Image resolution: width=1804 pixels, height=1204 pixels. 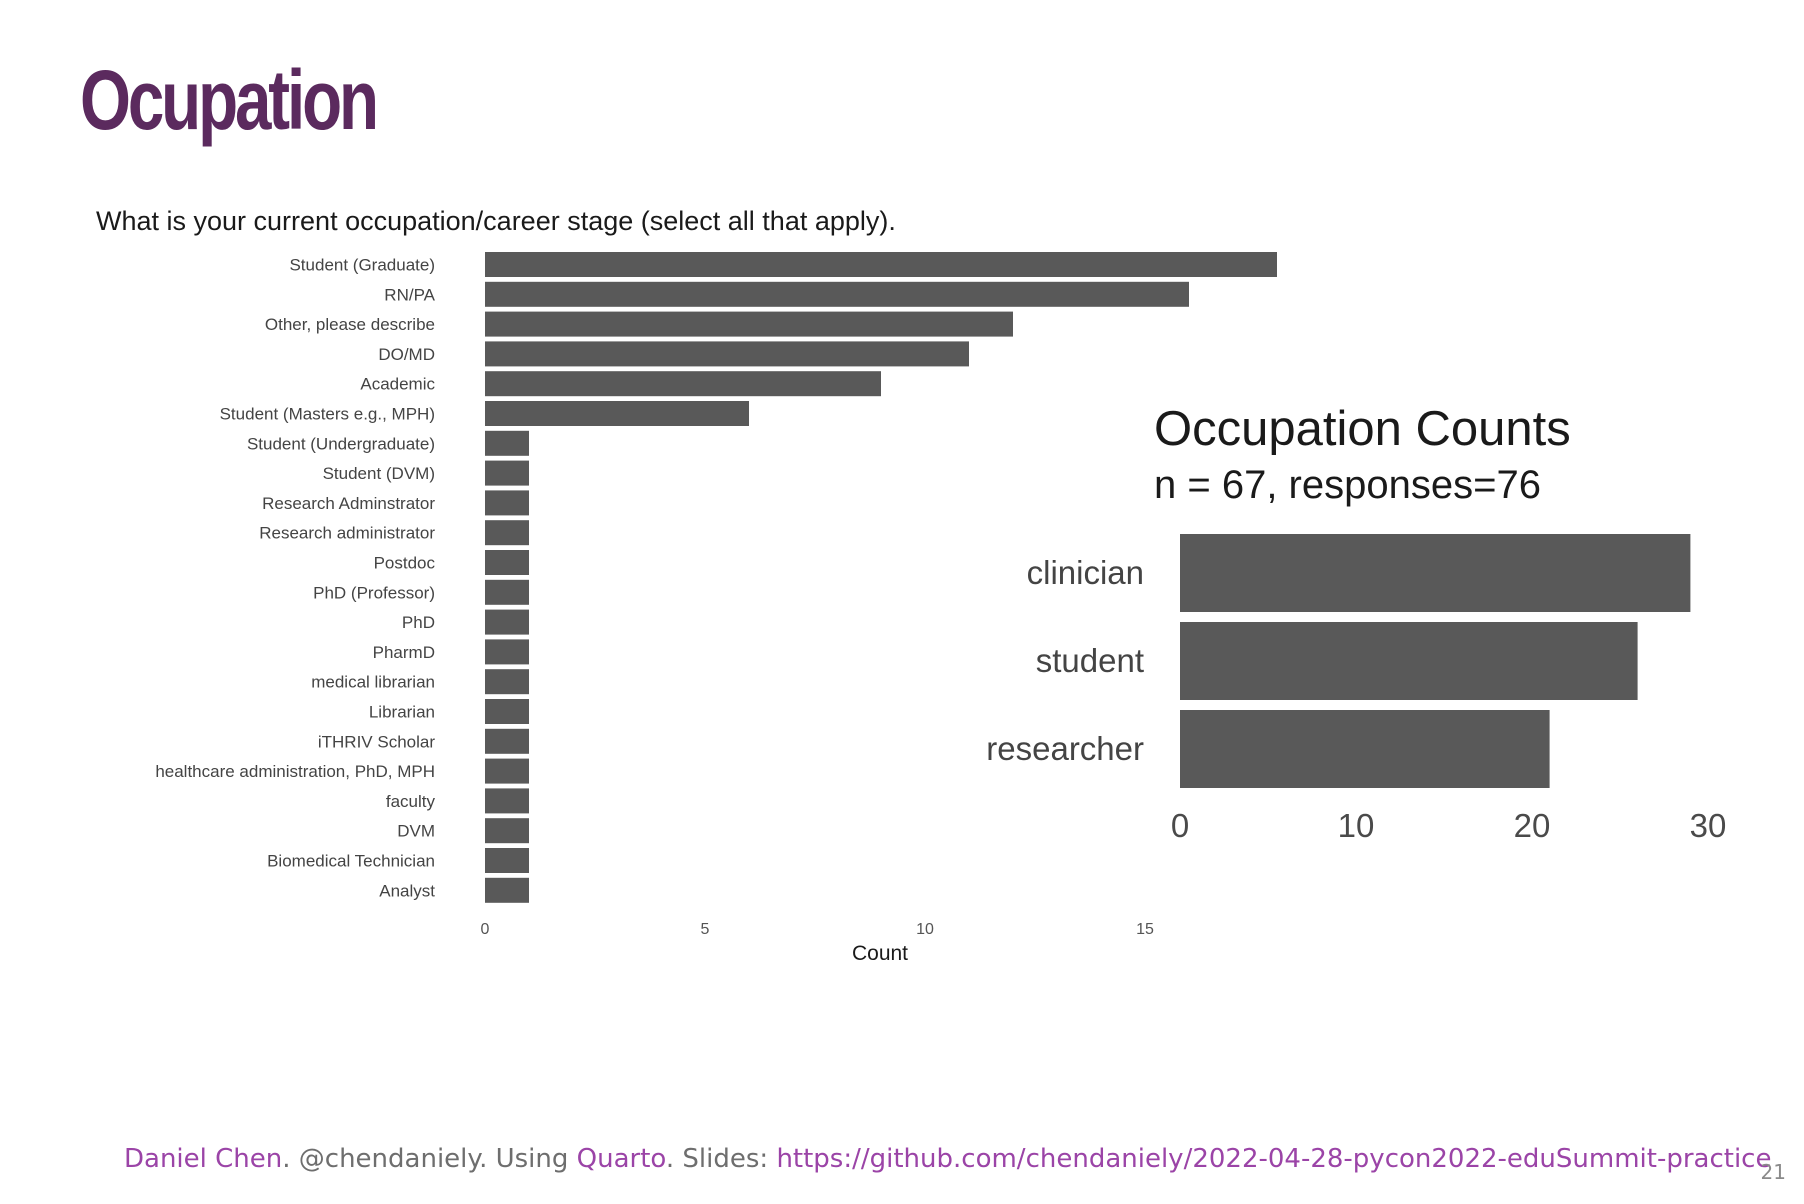 What do you see at coordinates (397, 384) in the screenshot?
I see `chart1-category-label: Academic` at bounding box center [397, 384].